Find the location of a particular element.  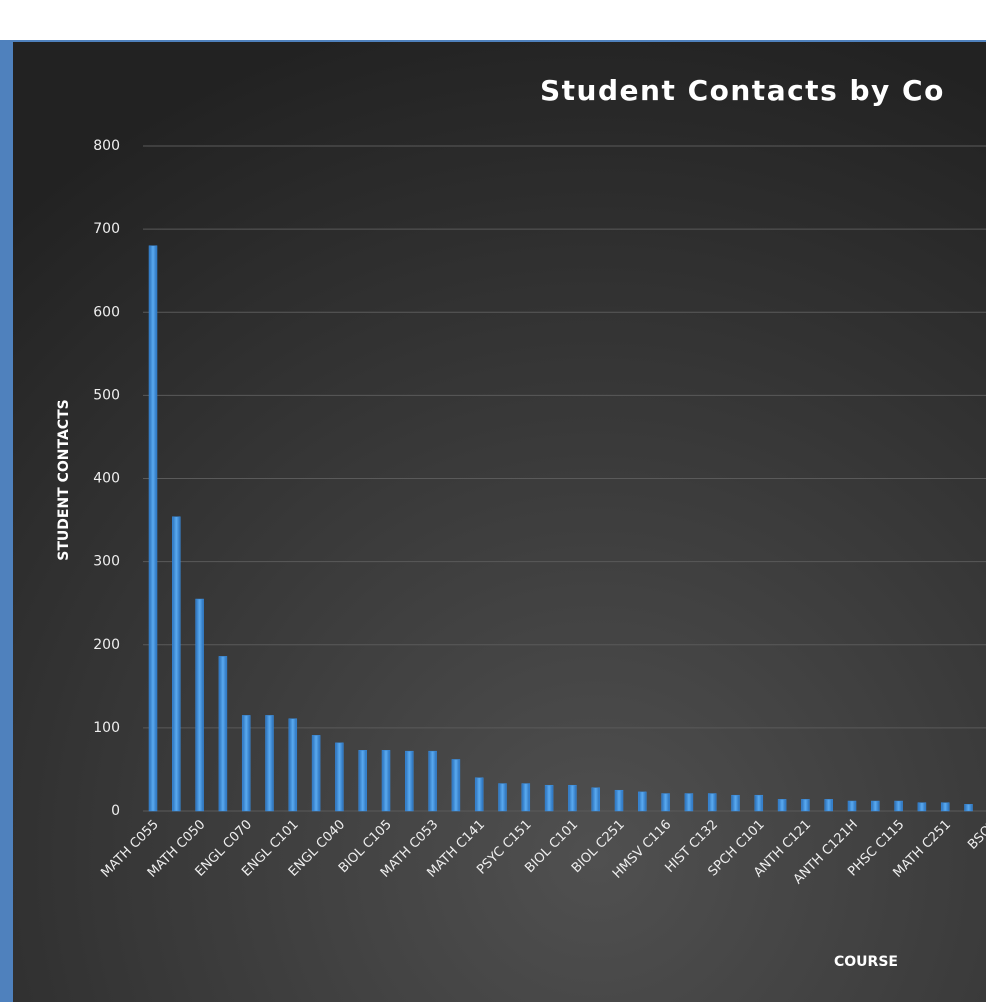

y-tick-label: 700 is located at coordinates (106, 229).